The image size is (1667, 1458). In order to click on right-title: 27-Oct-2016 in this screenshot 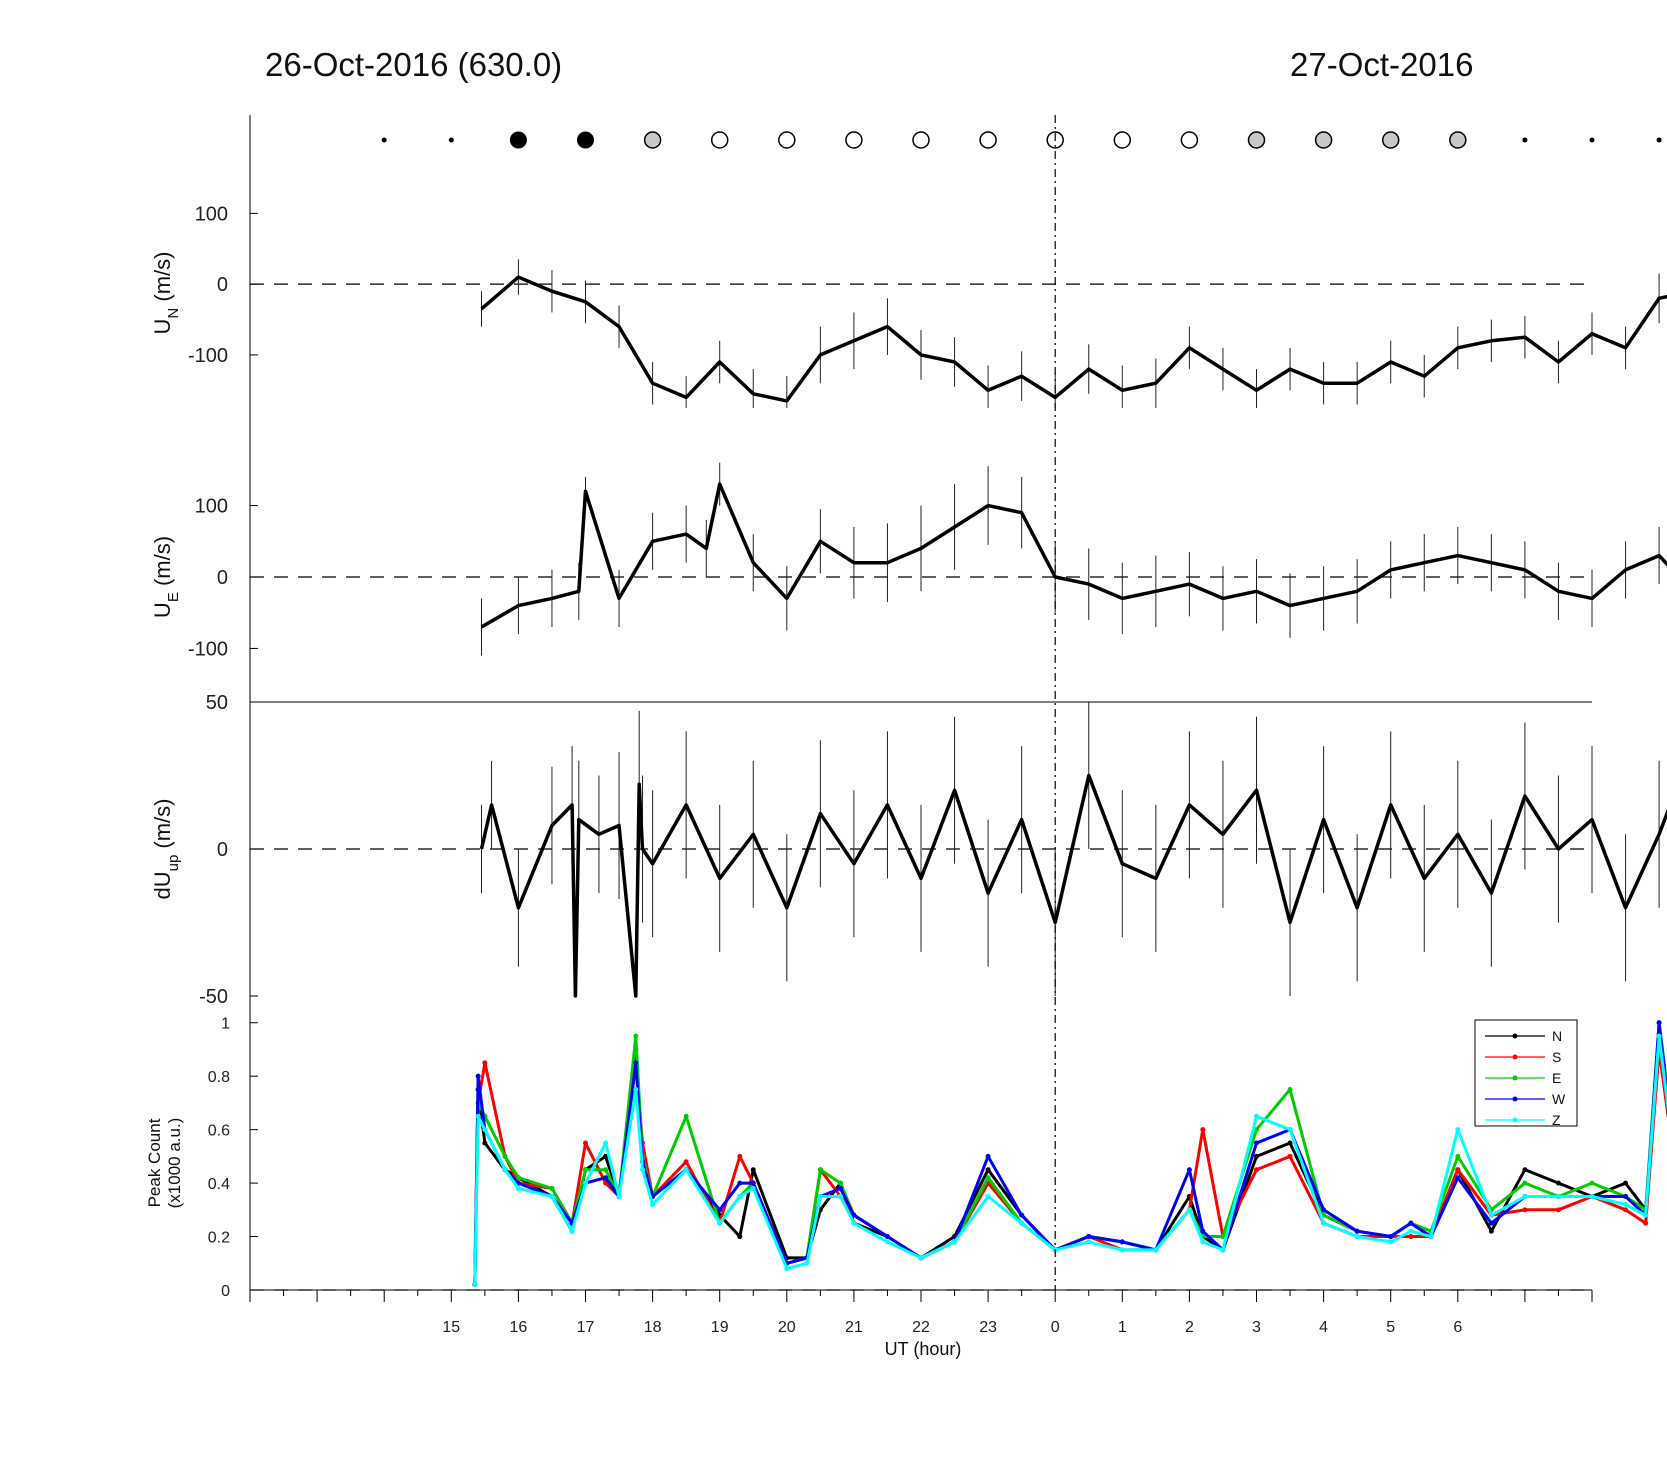, I will do `click(1381, 64)`.